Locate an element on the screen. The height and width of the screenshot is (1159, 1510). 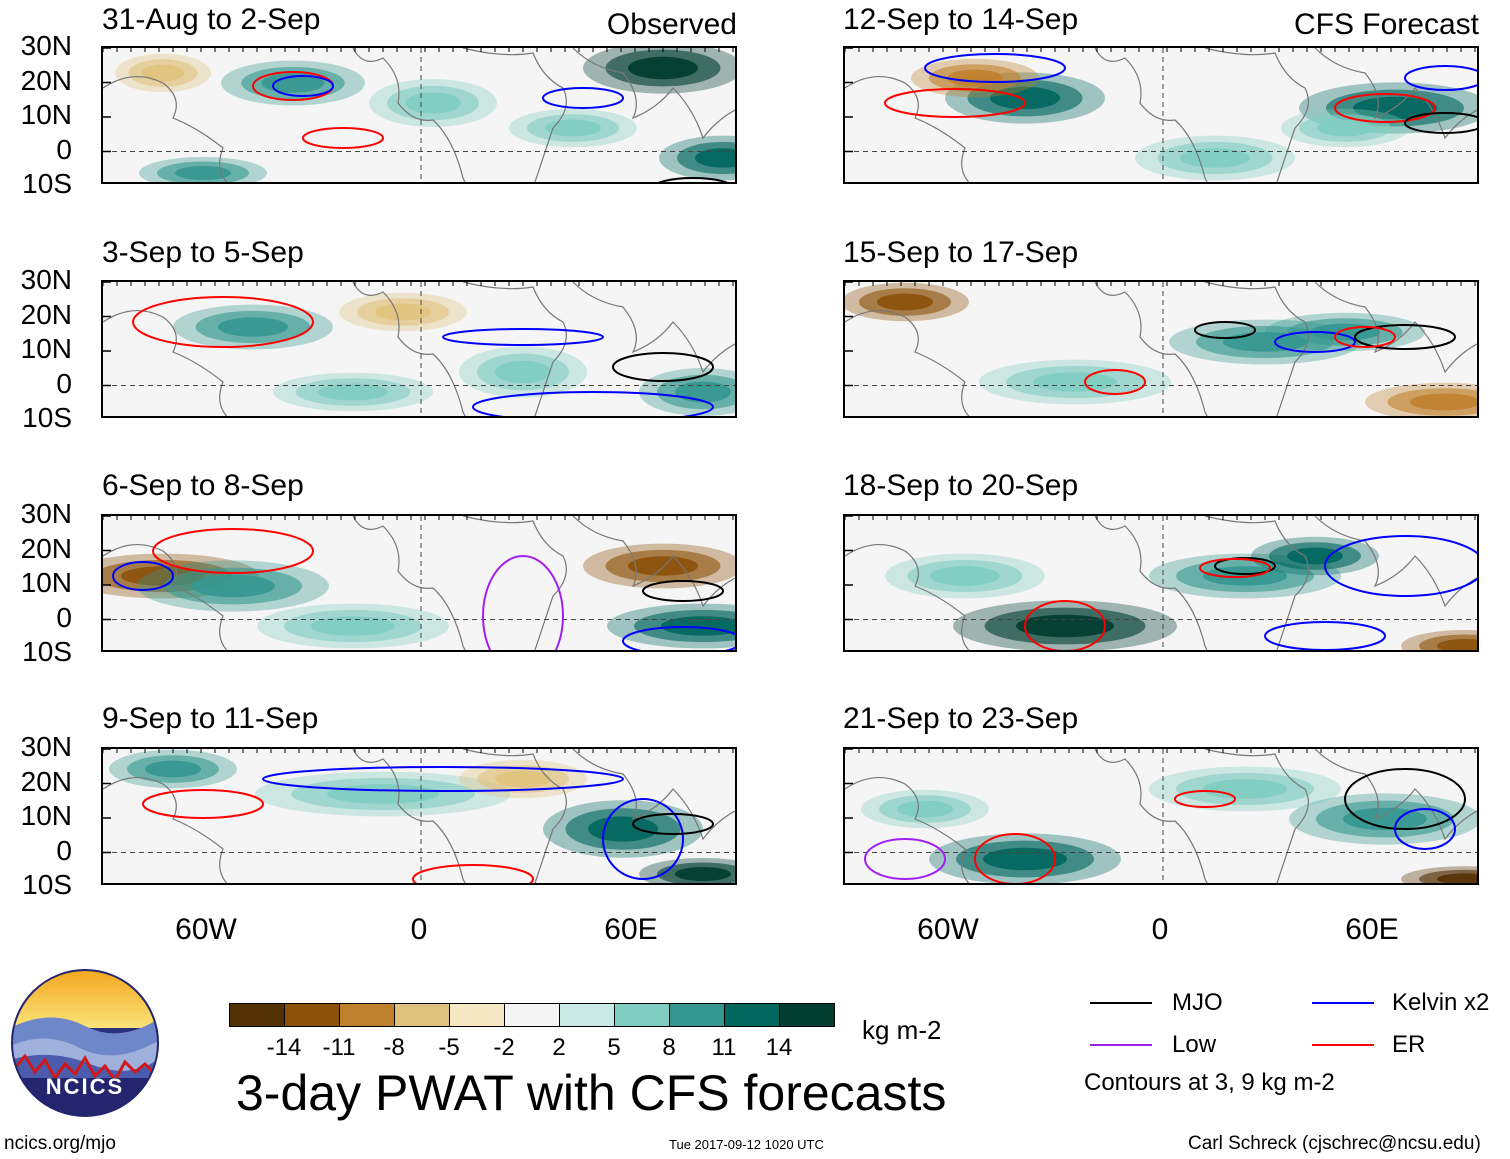
header-cfs-forecast: CFS Forecast is located at coordinates (1386, 24).